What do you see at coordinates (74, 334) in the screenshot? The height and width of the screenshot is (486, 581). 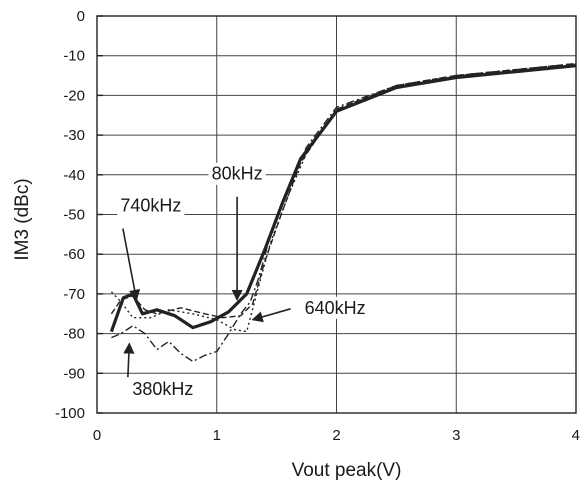 I see `y-tick-label: -80` at bounding box center [74, 334].